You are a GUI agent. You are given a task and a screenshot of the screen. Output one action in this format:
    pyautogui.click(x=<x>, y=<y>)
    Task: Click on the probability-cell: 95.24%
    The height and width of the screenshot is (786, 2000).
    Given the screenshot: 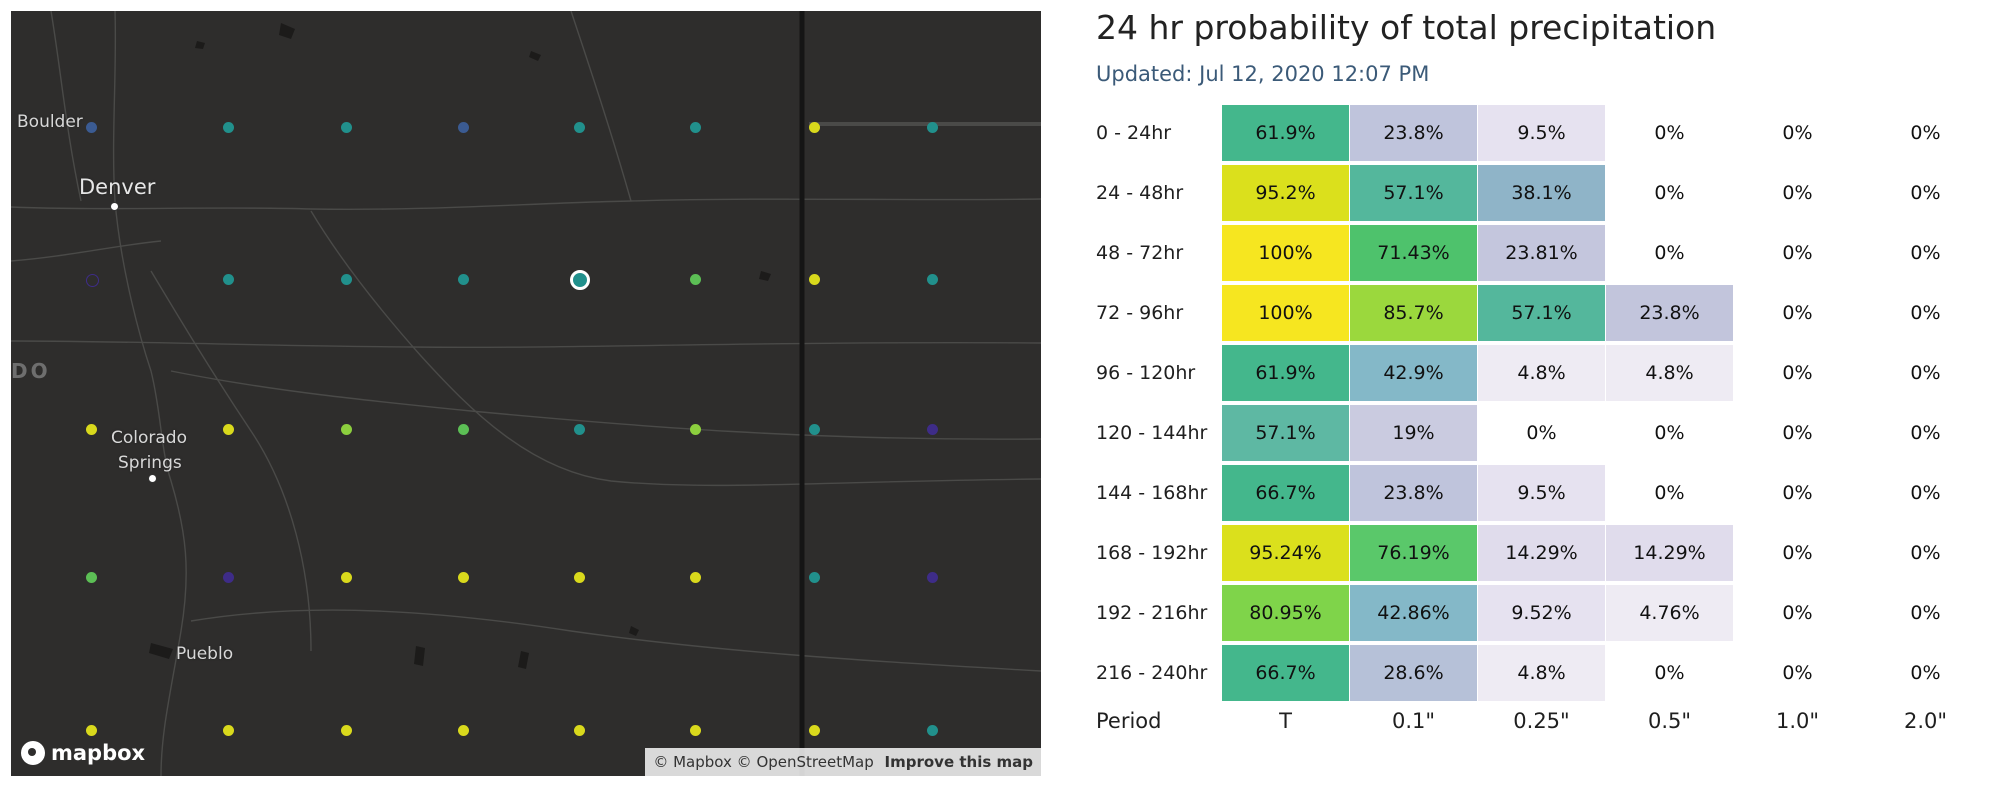 What is the action you would take?
    pyautogui.click(x=1285, y=553)
    